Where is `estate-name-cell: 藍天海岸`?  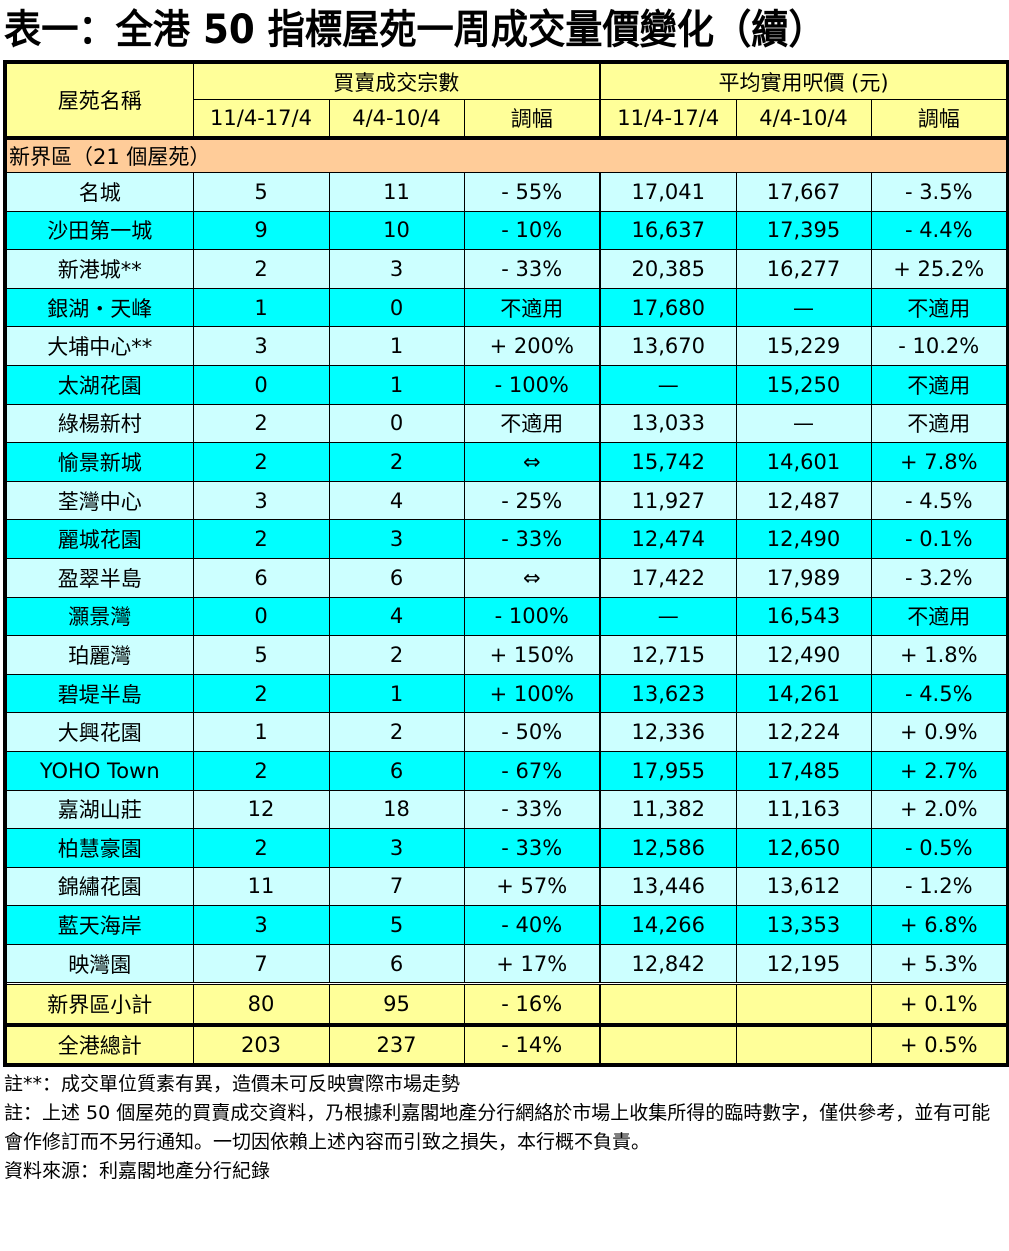 estate-name-cell: 藍天海岸 is located at coordinates (98, 925).